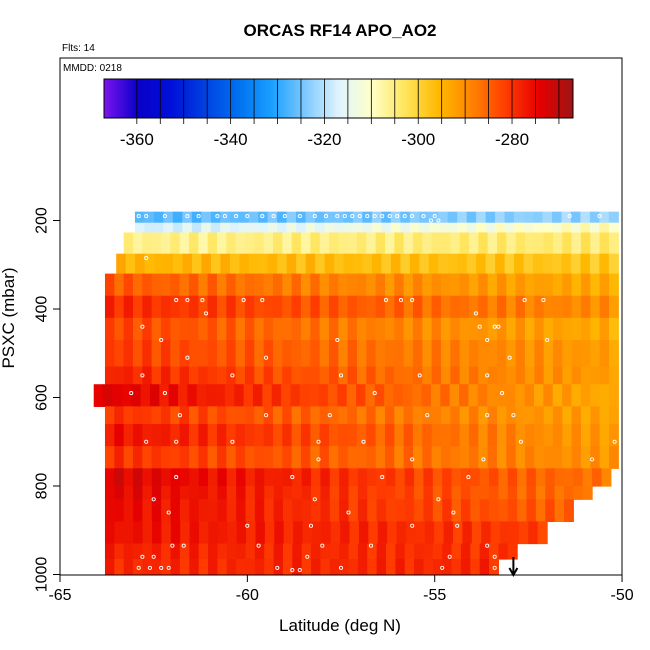  I want to click on chart-title: ORCAS RF14 APO_AO2, so click(339, 30).